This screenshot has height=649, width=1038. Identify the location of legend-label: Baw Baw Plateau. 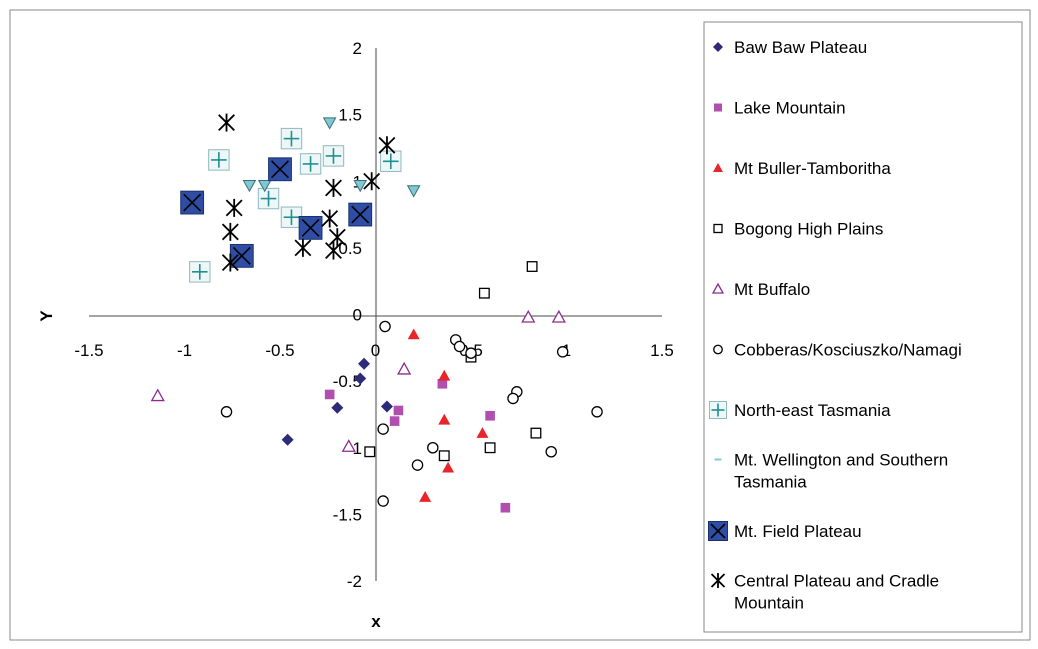
(800, 47).